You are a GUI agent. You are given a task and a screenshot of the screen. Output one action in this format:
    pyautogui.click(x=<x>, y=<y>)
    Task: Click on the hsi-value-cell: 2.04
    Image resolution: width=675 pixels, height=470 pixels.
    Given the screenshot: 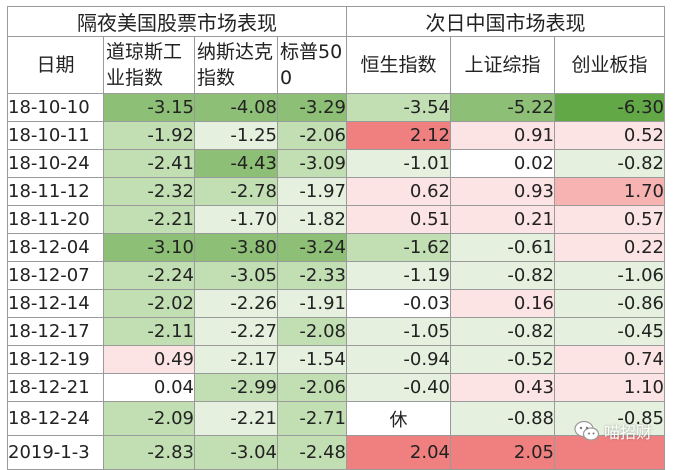 What is the action you would take?
    pyautogui.click(x=398, y=452)
    